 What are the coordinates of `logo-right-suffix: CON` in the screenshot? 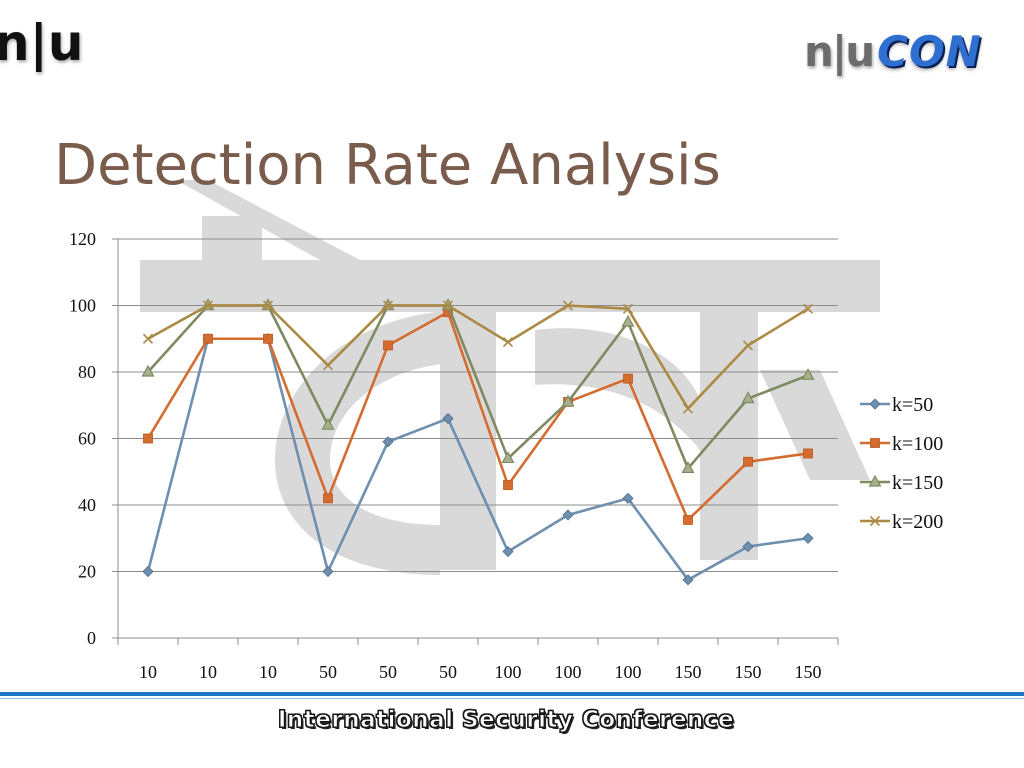 It's located at (929, 51).